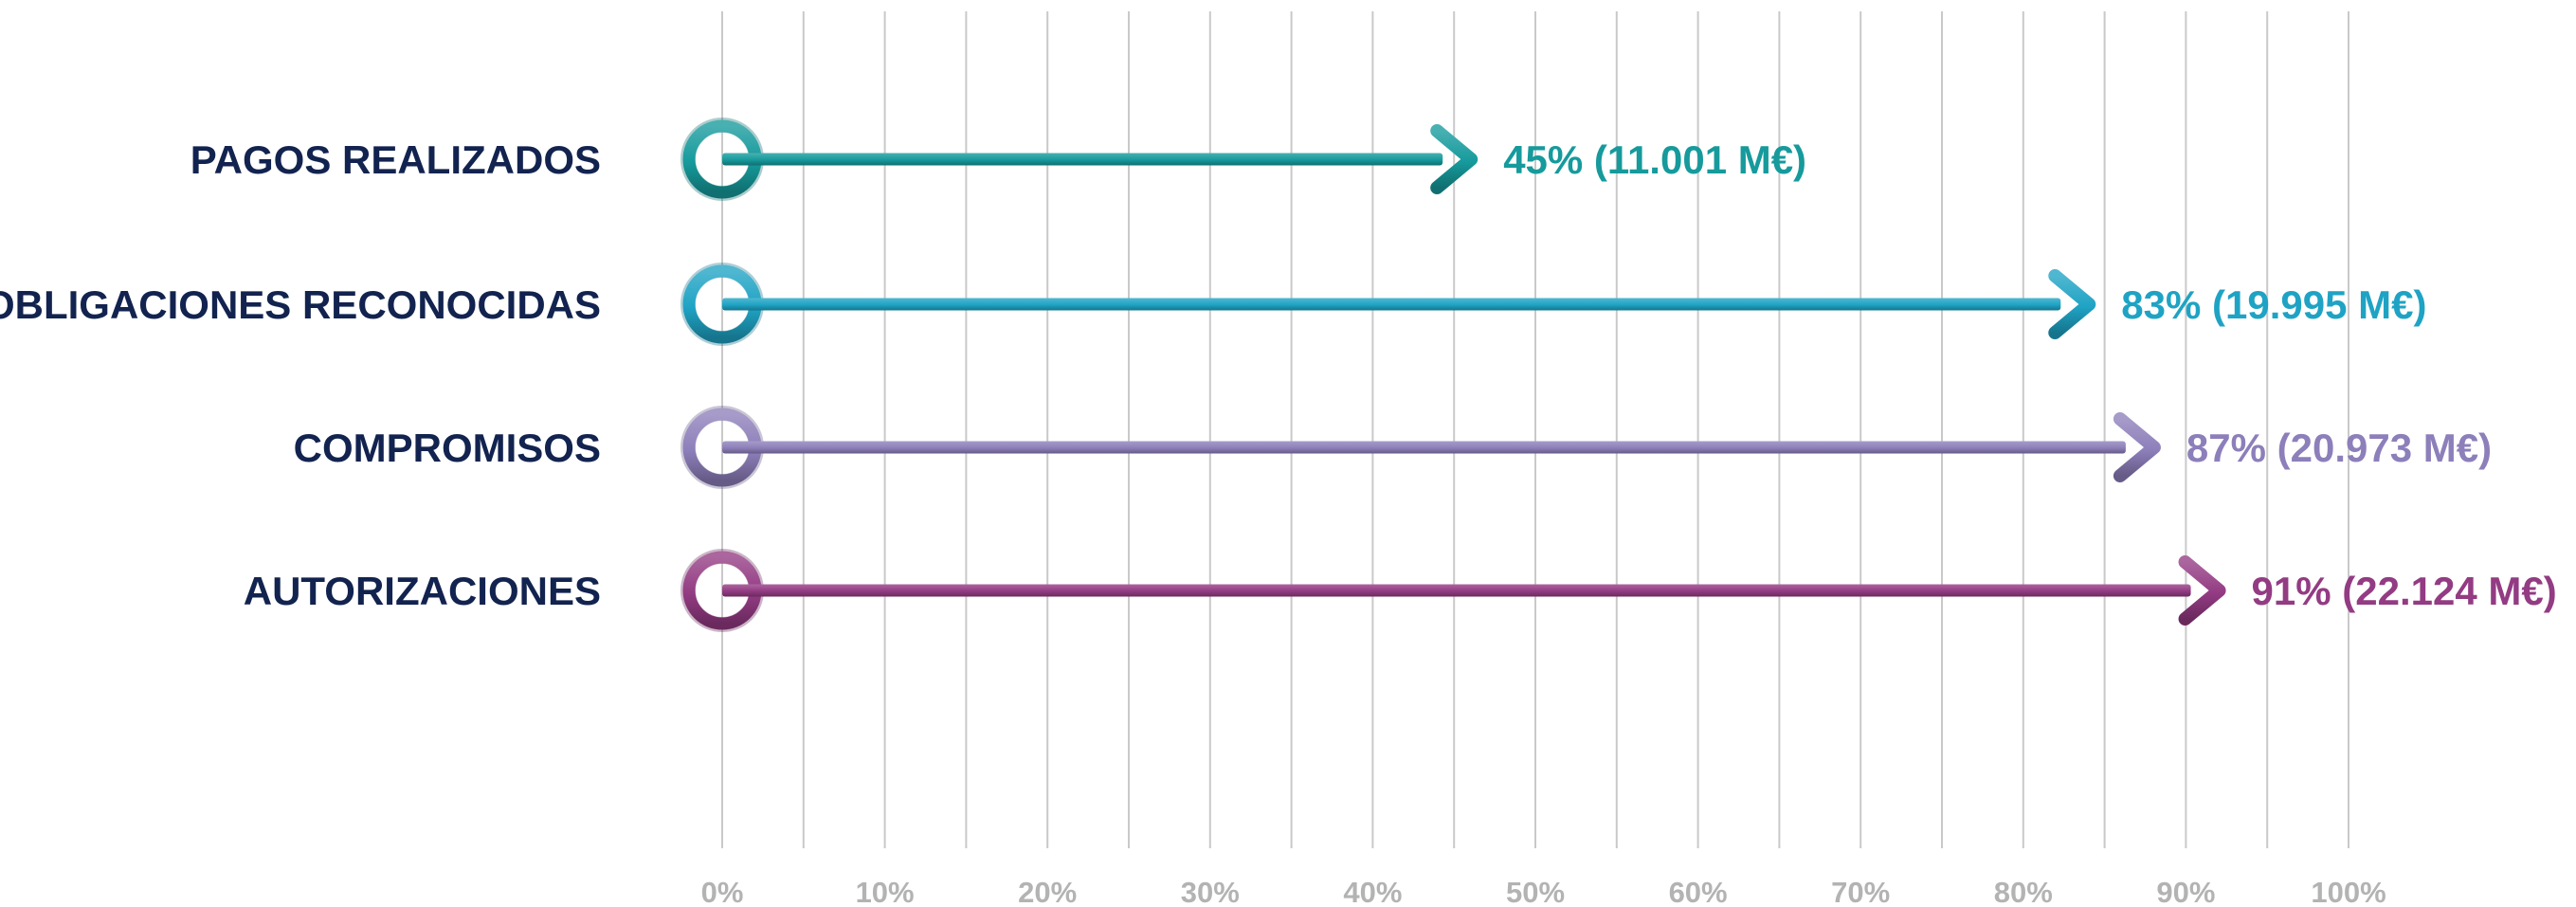 This screenshot has height=907, width=2576. I want to click on x-tick-label: 100%, so click(2348, 891).